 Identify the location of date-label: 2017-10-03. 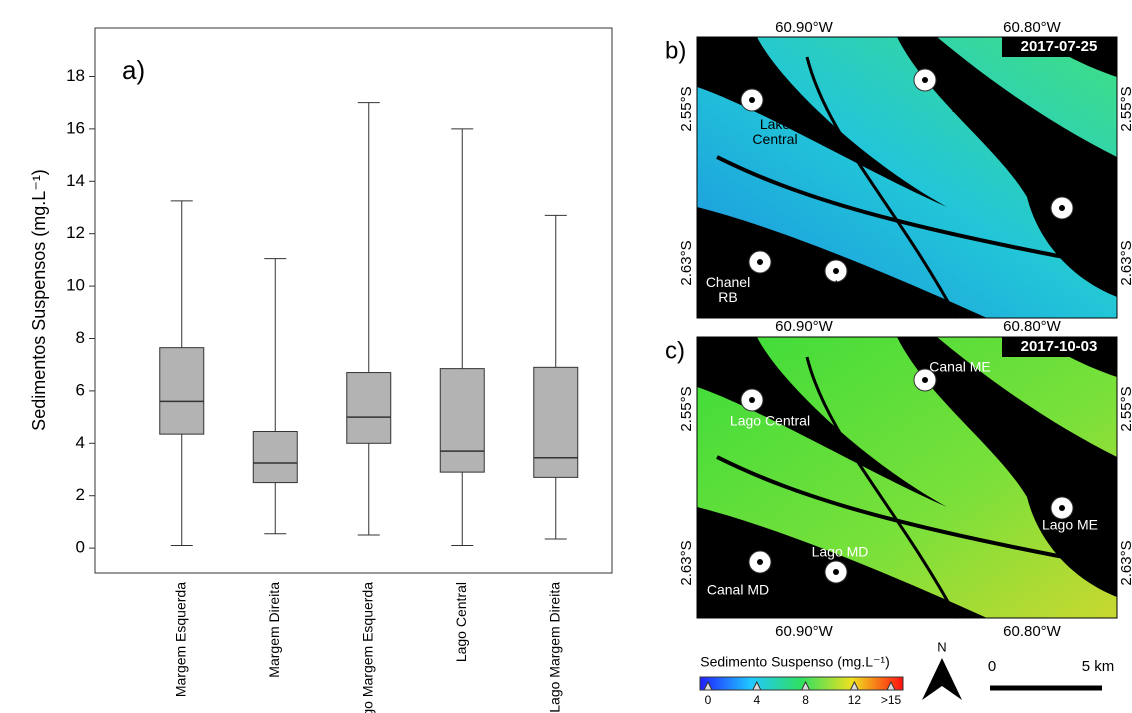
(1059, 346).